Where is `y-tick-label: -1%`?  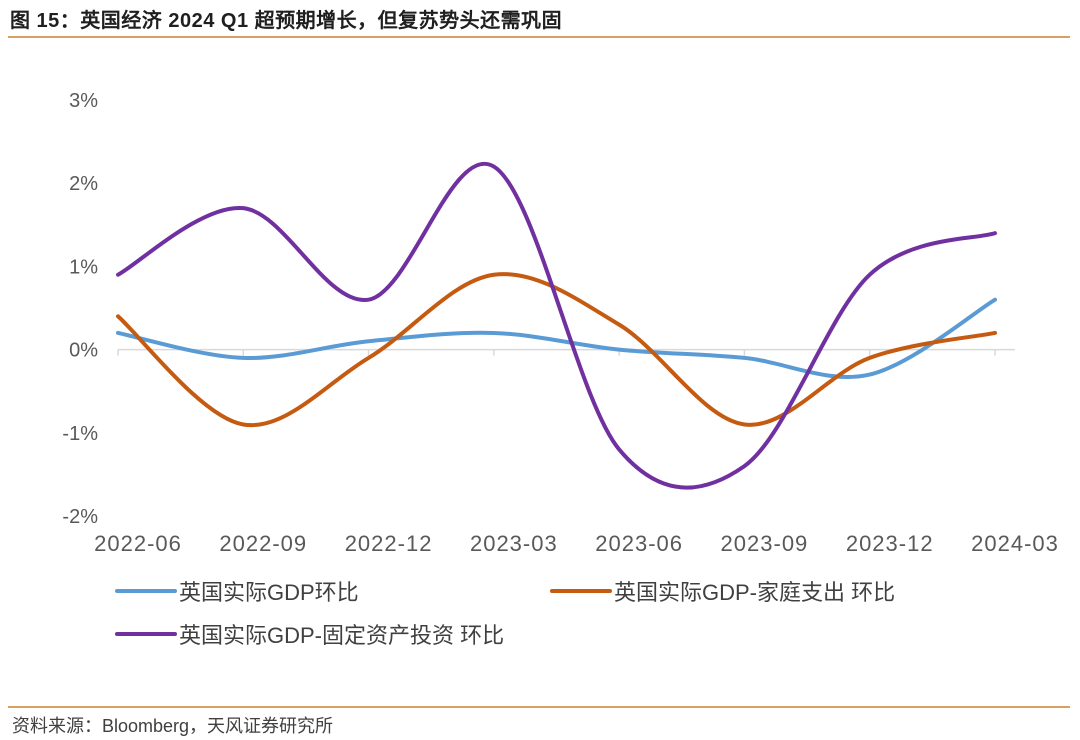
y-tick-label: -1% is located at coordinates (80, 434).